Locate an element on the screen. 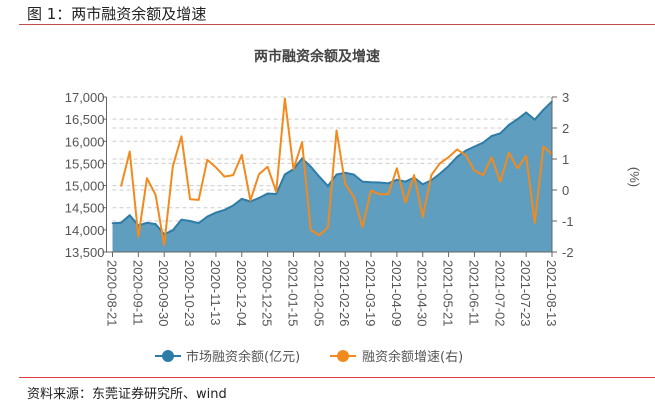 The height and width of the screenshot is (409, 655). x-tick-label: 2021-08-13 is located at coordinates (551, 293).